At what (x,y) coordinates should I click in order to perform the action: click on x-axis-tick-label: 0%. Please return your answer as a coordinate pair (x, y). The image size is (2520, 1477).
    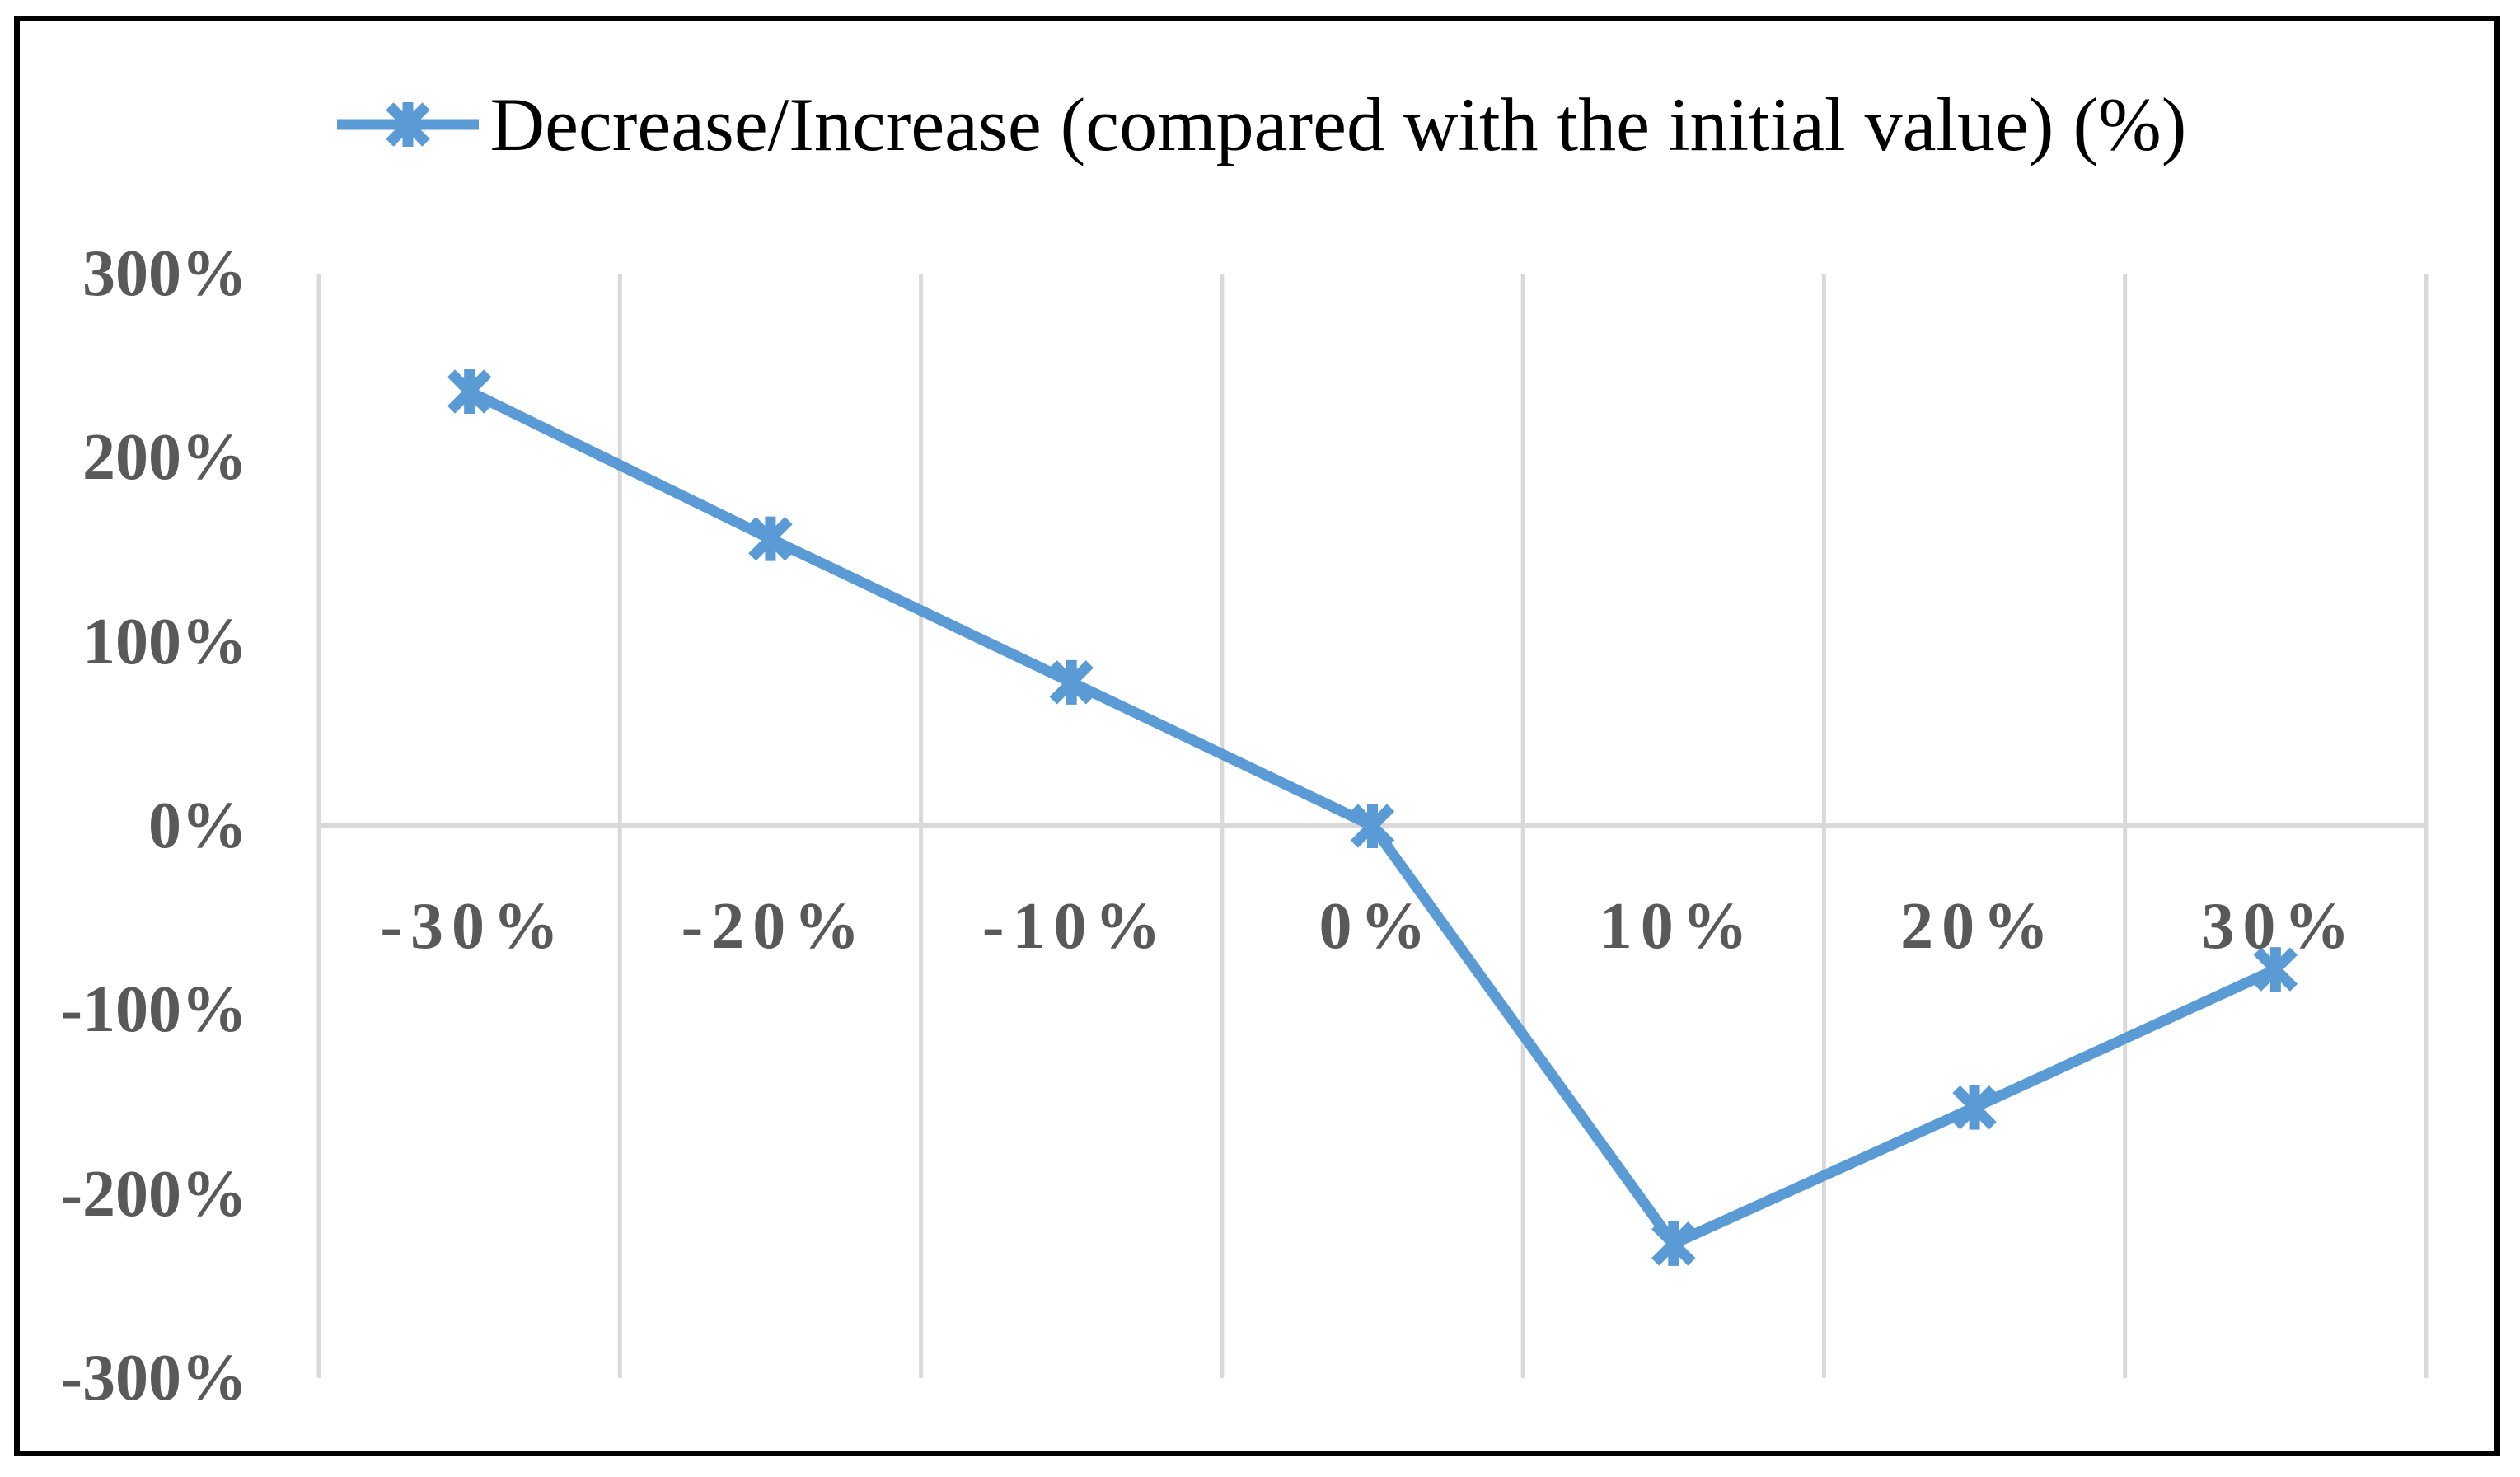
    Looking at the image, I should click on (1377, 927).